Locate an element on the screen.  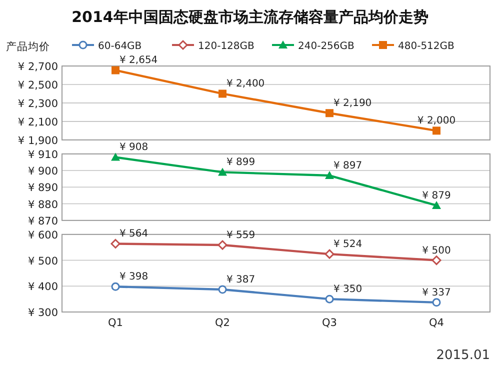
y-tick-label: ¥ 2,300 is located at coordinates (38, 104).